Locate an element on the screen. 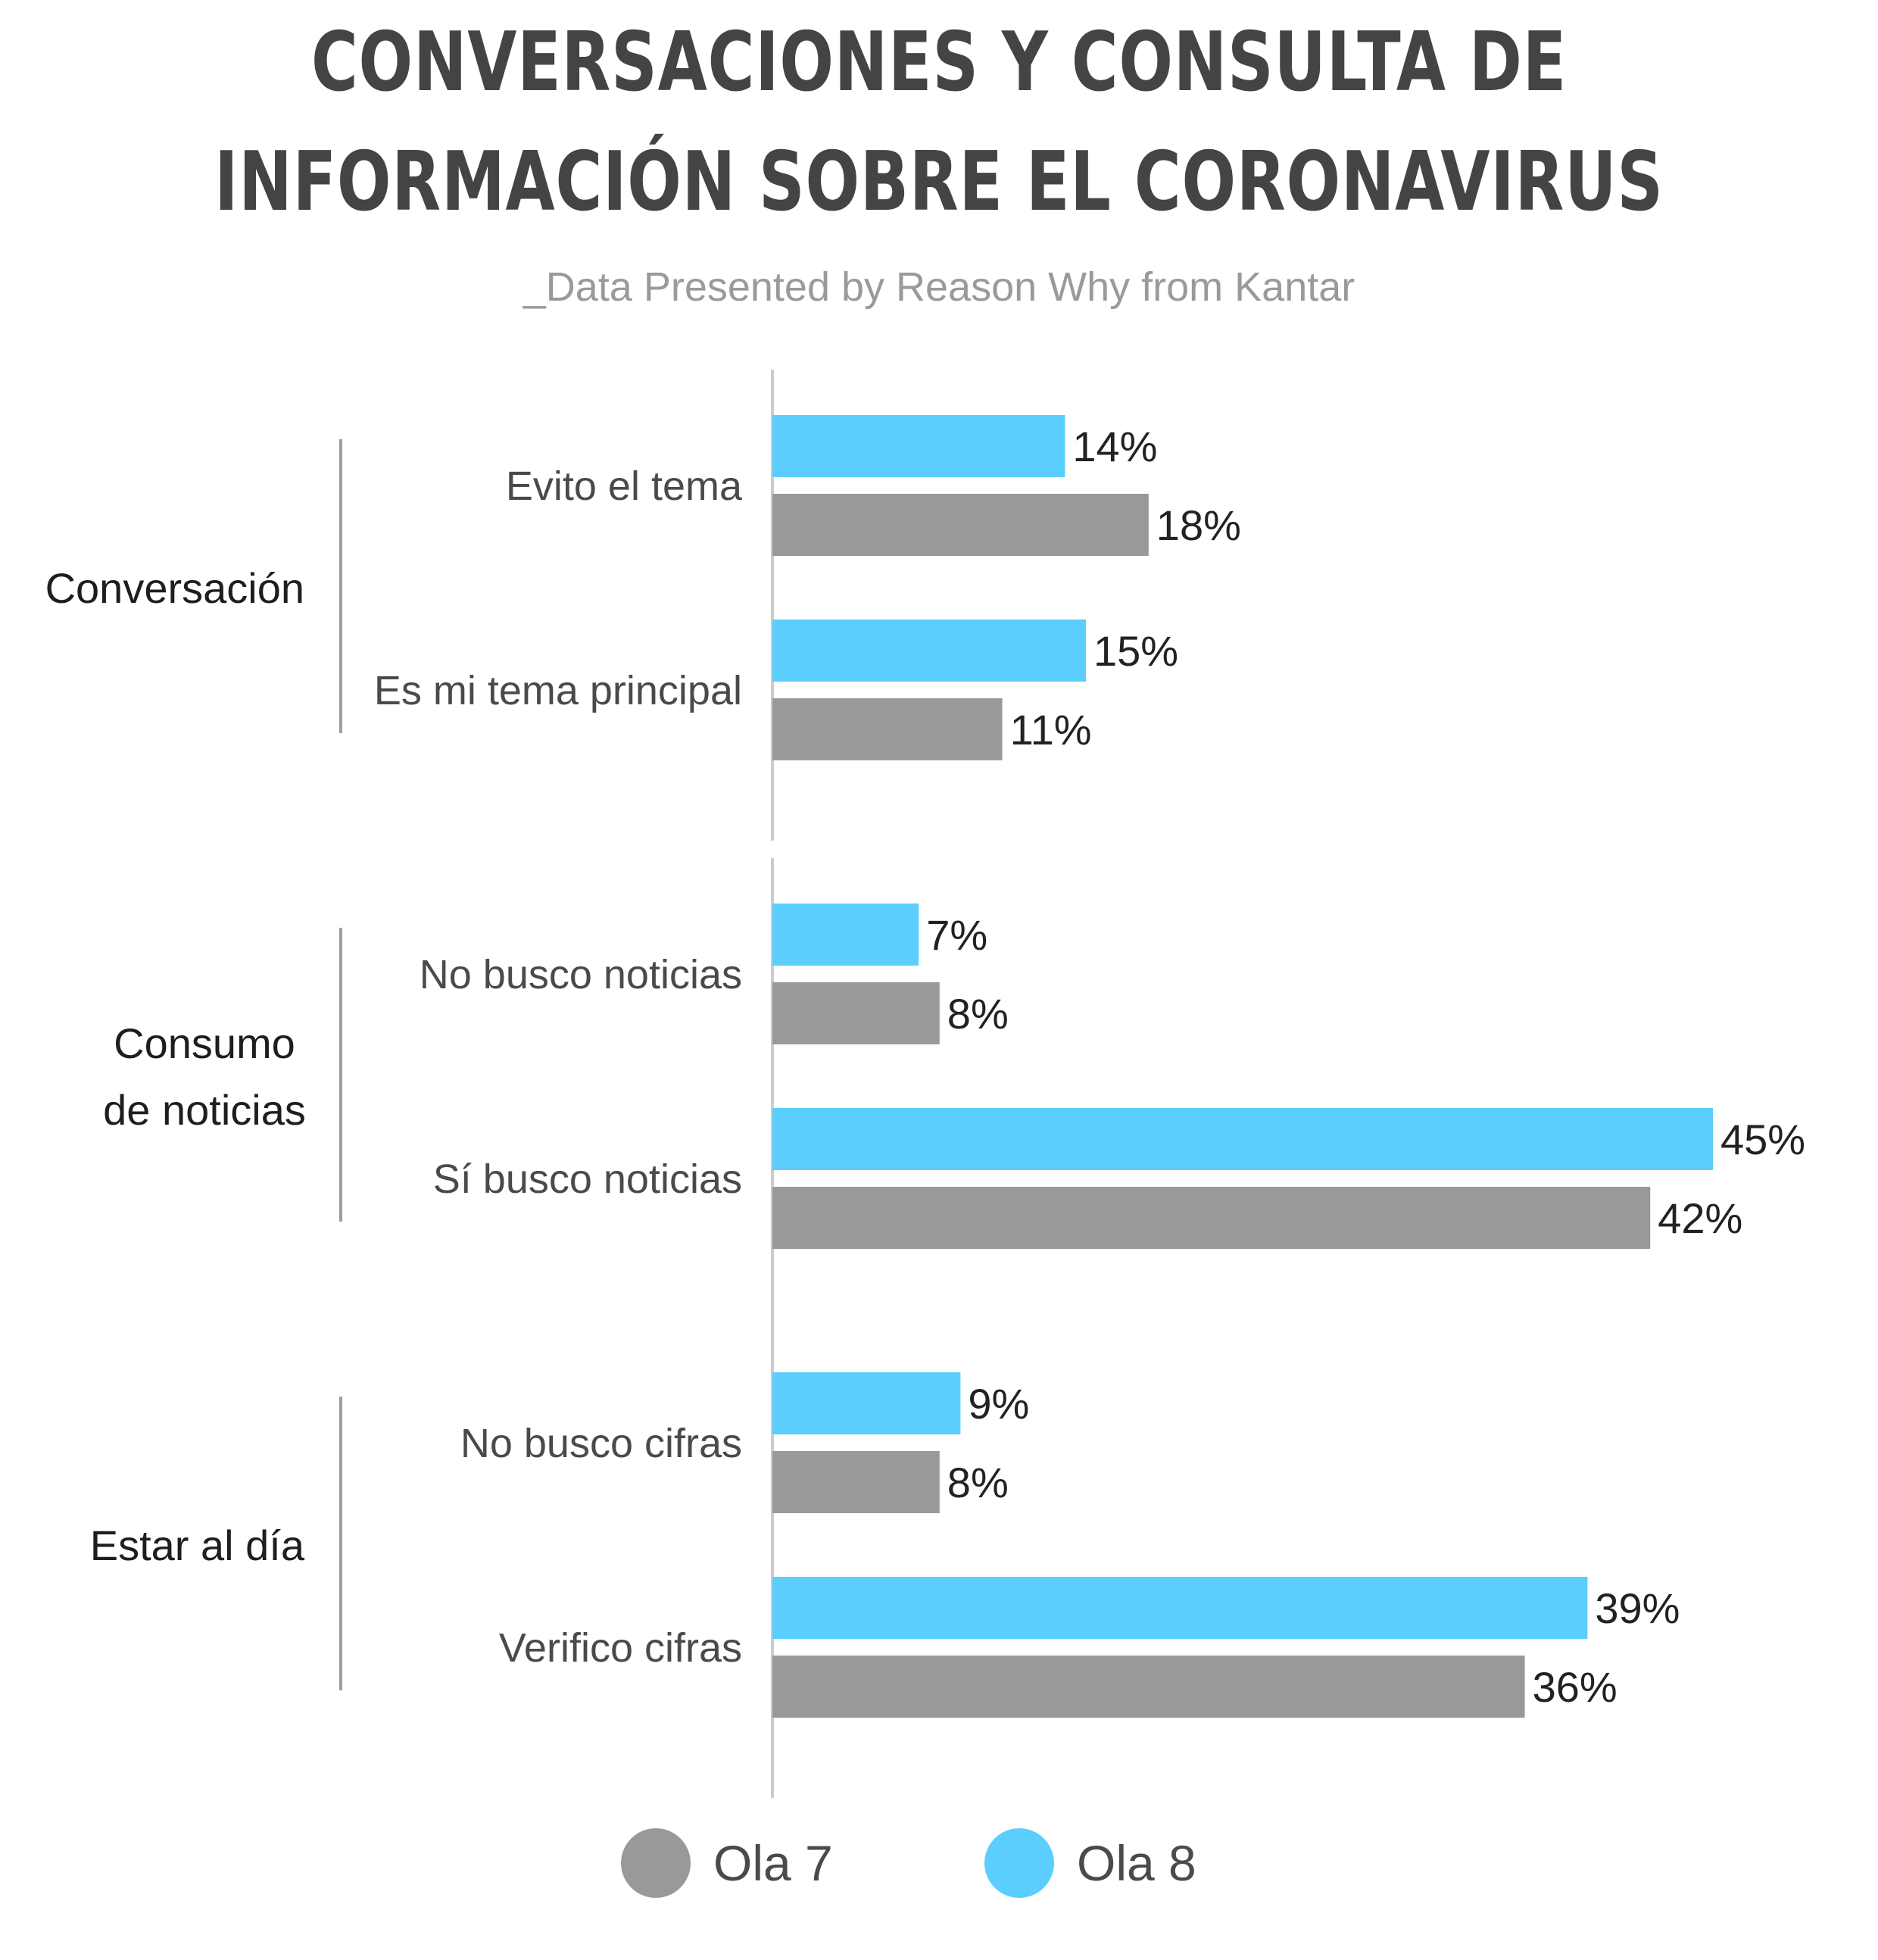 Image resolution: width=1878 pixels, height=1960 pixels. bar-ola-8-verifico-cifras is located at coordinates (1180, 1608).